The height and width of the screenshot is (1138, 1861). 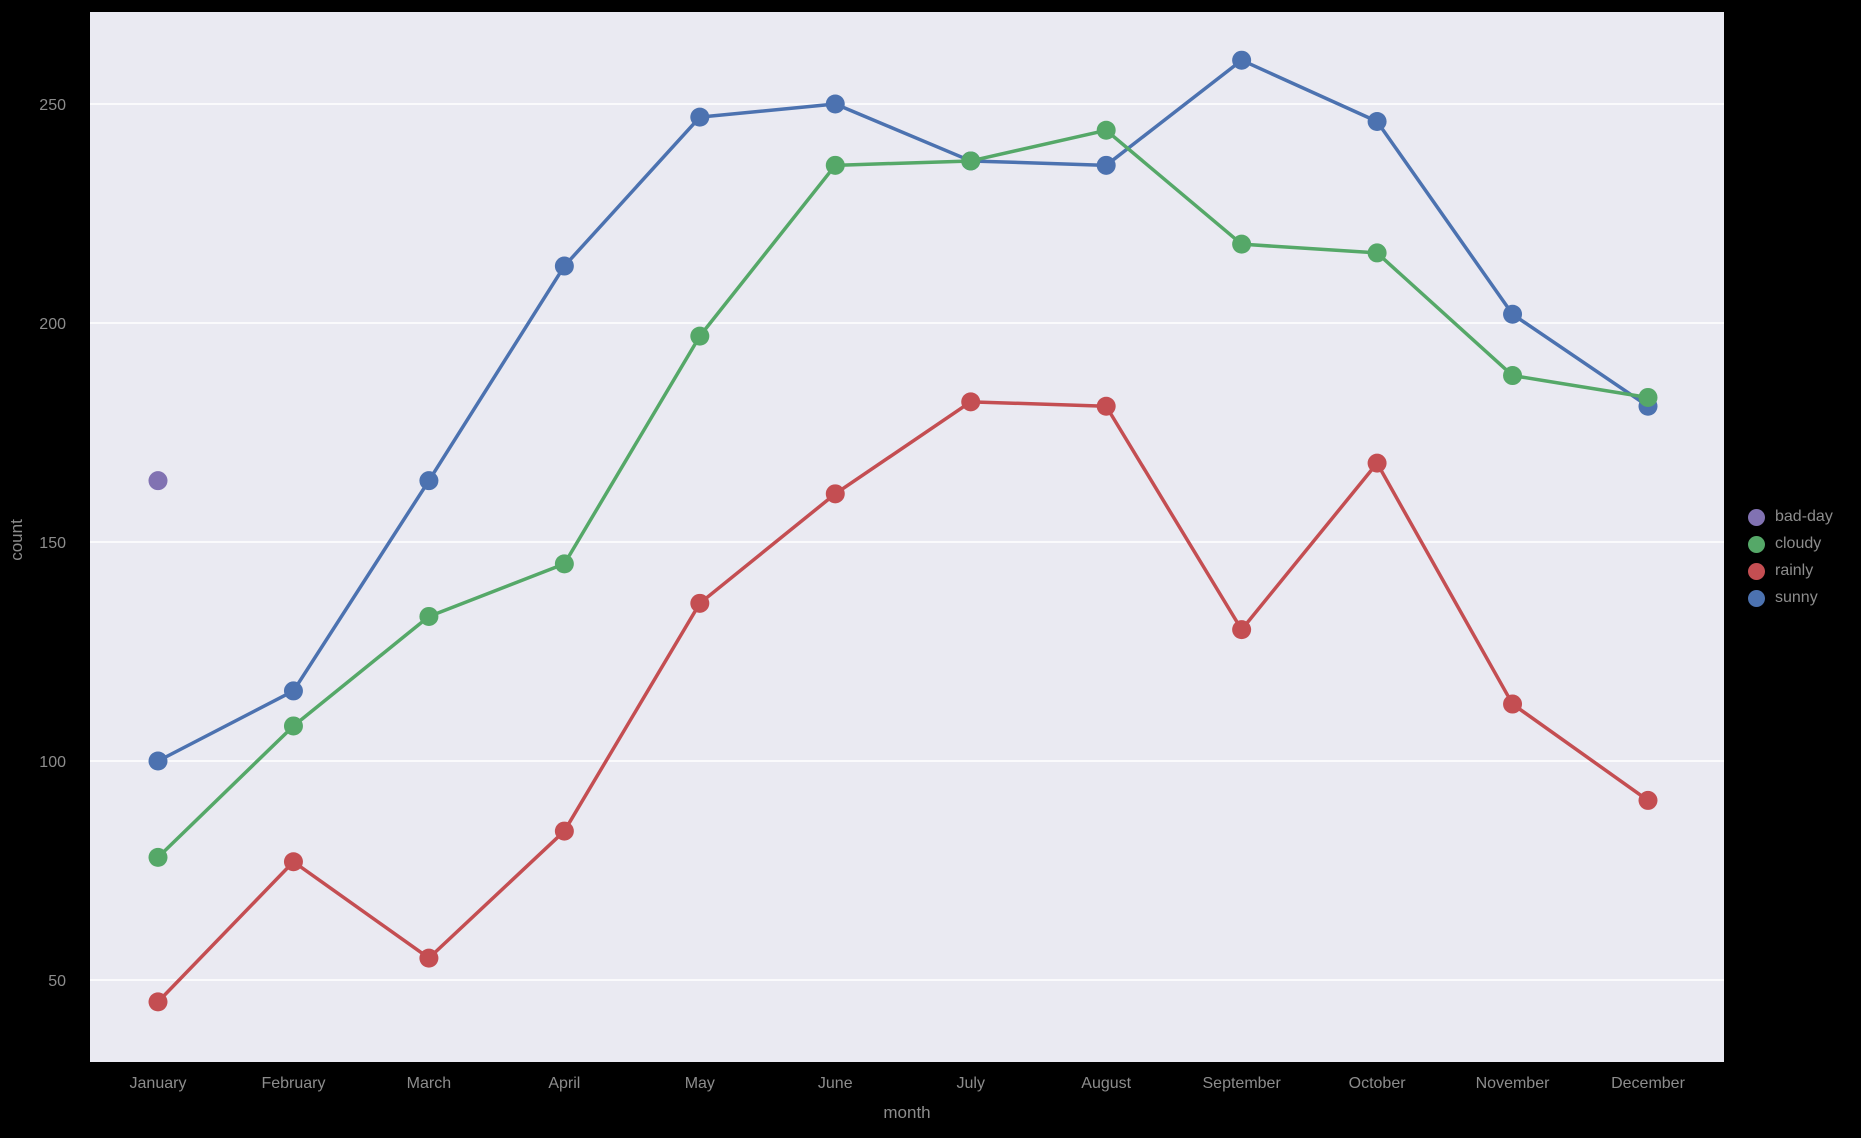 I want to click on marker-cloudy-february, so click(x=293, y=726).